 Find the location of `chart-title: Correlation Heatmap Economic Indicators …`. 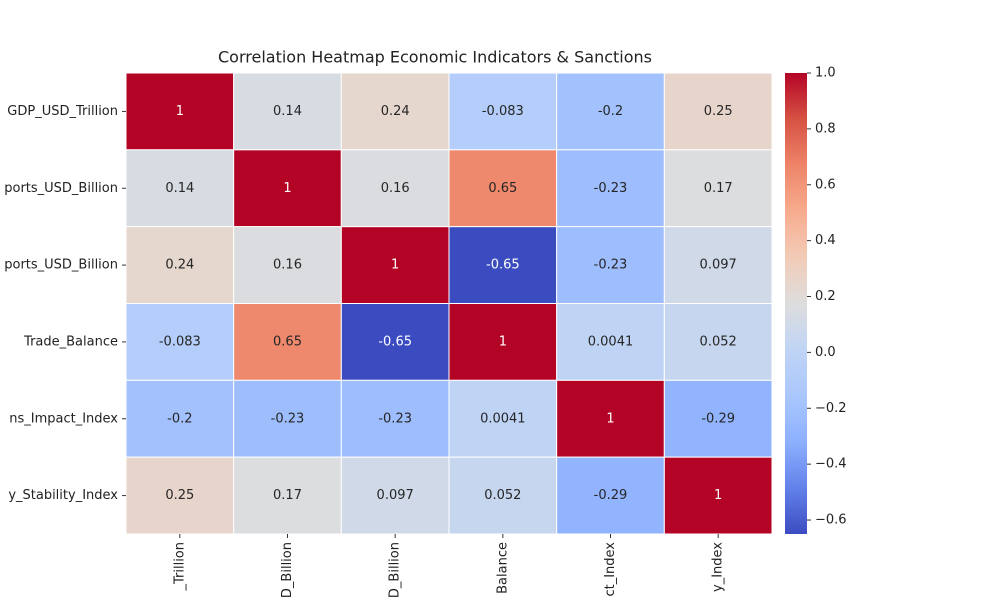

chart-title: Correlation Heatmap Economic Indicators … is located at coordinates (435, 57).